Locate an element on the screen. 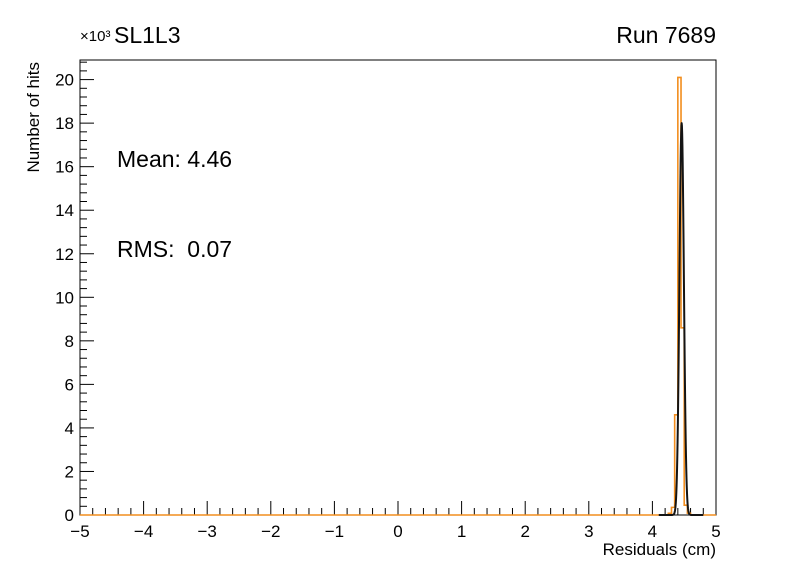 Image resolution: width=796 pixels, height=572 pixels. gaussian-fit-curve is located at coordinates (681, 319).